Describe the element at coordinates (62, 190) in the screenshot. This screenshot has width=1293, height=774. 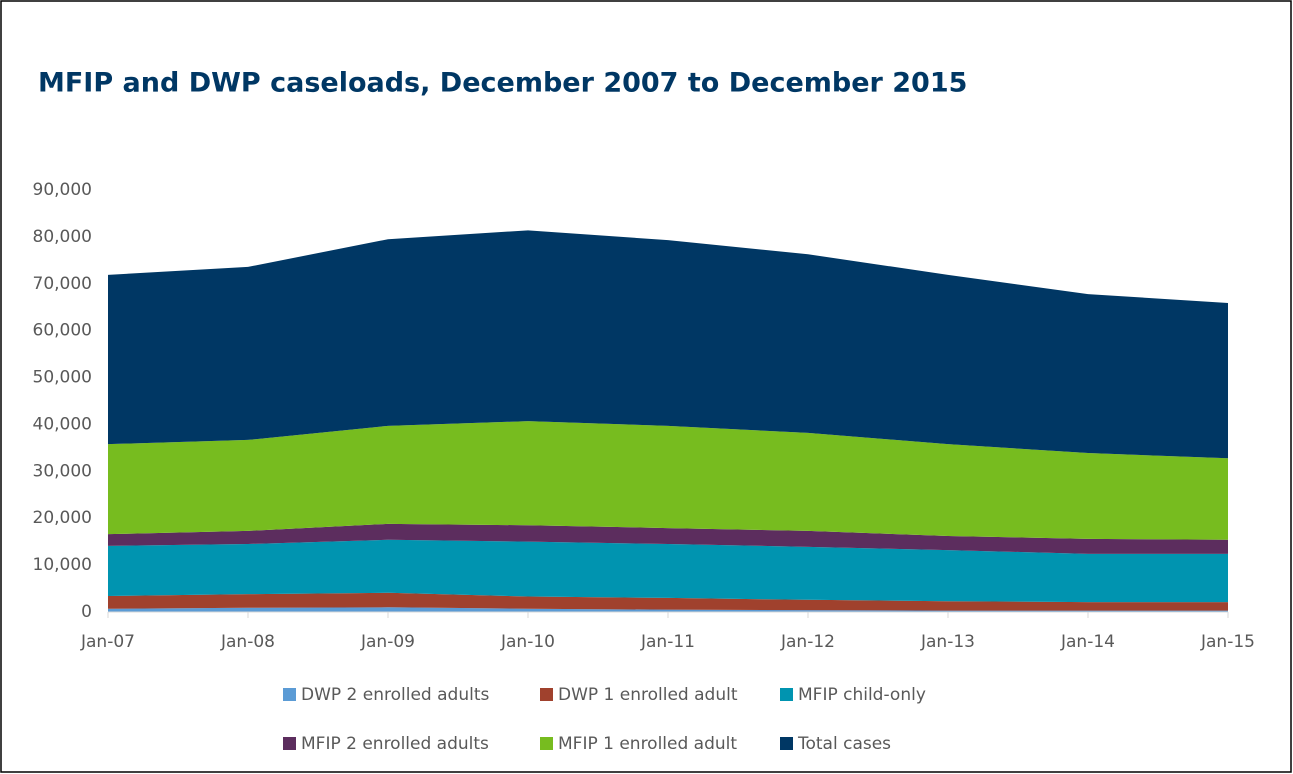
I see `y-tick-label: 90,000` at that location.